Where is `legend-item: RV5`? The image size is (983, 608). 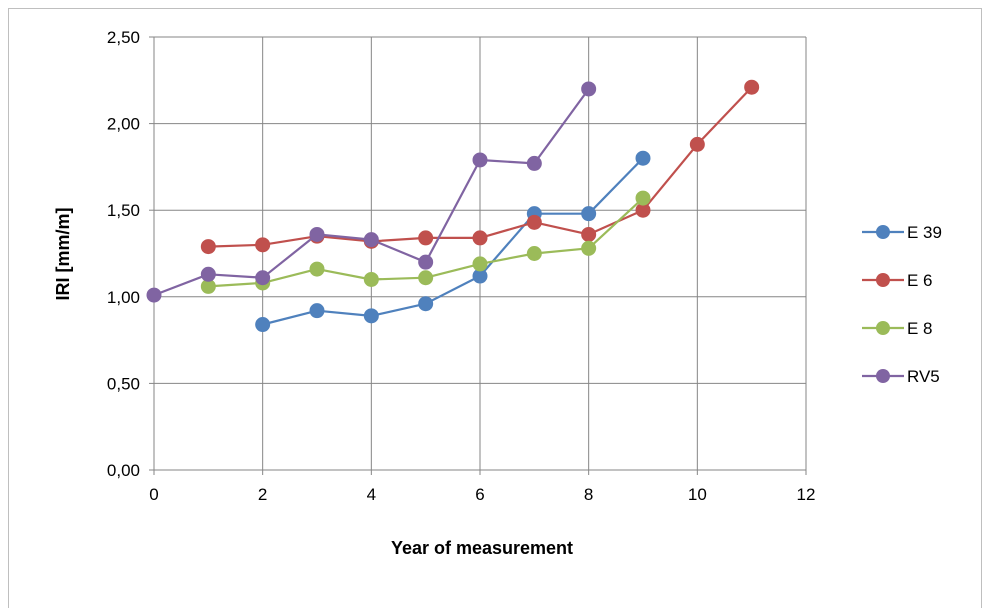 legend-item: RV5 is located at coordinates (901, 376).